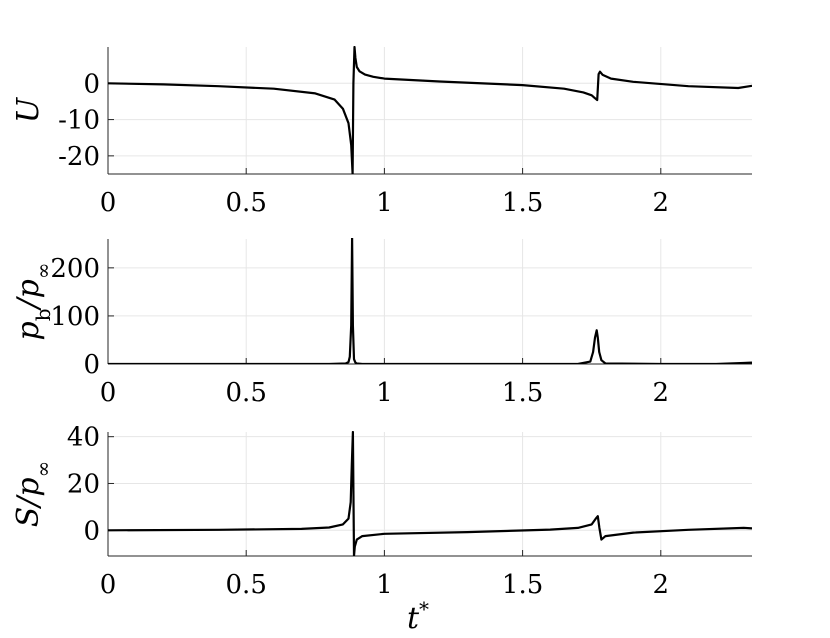  What do you see at coordinates (83, 484) in the screenshot?
I see `y-tick-label: 20` at bounding box center [83, 484].